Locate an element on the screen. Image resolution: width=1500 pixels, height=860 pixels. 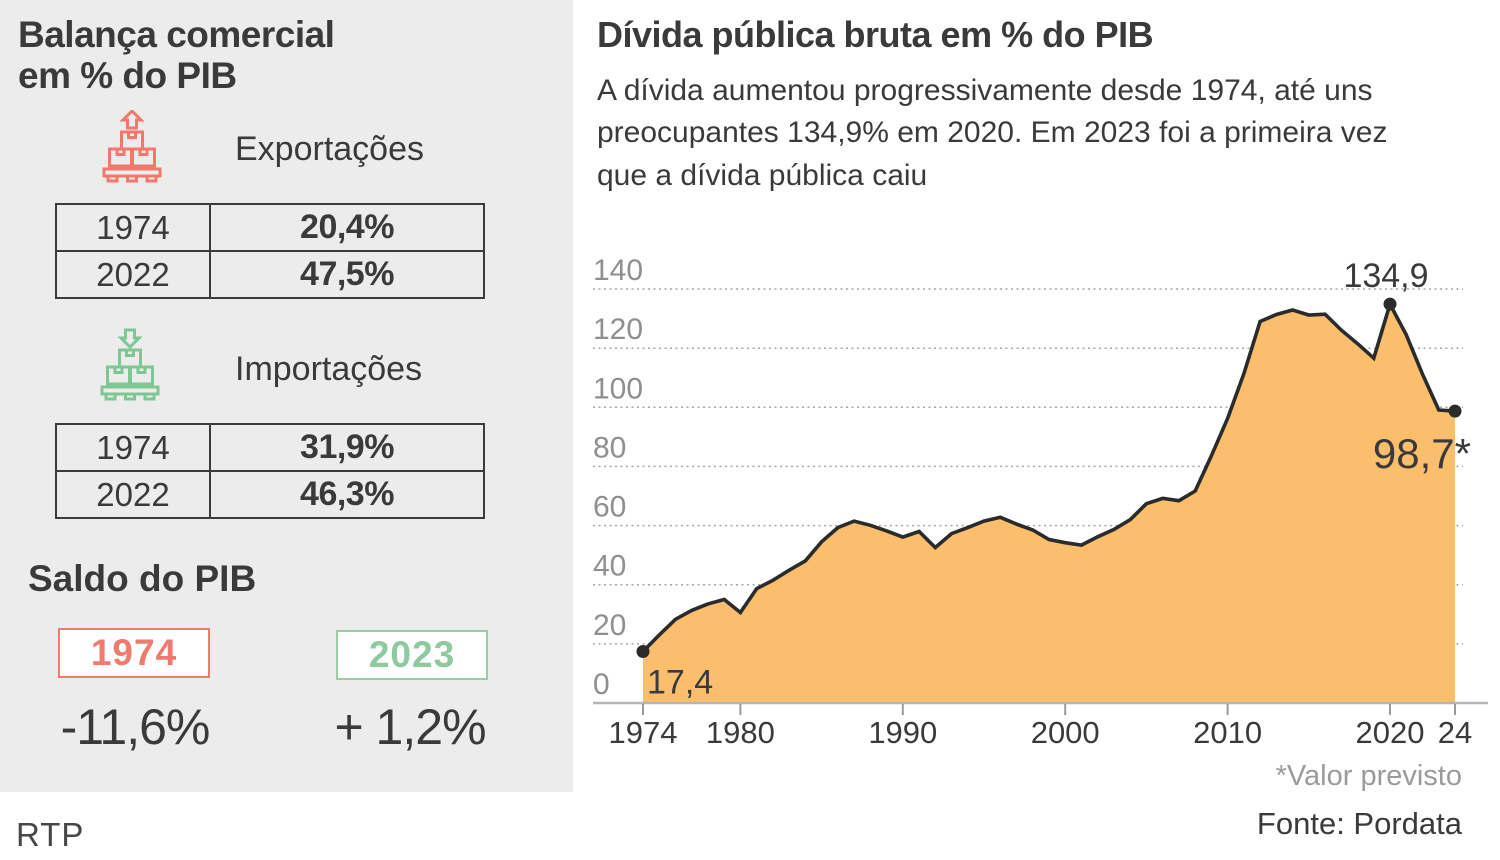
exports-table: 1974 20,4% 2022 47,5% is located at coordinates (270, 251).